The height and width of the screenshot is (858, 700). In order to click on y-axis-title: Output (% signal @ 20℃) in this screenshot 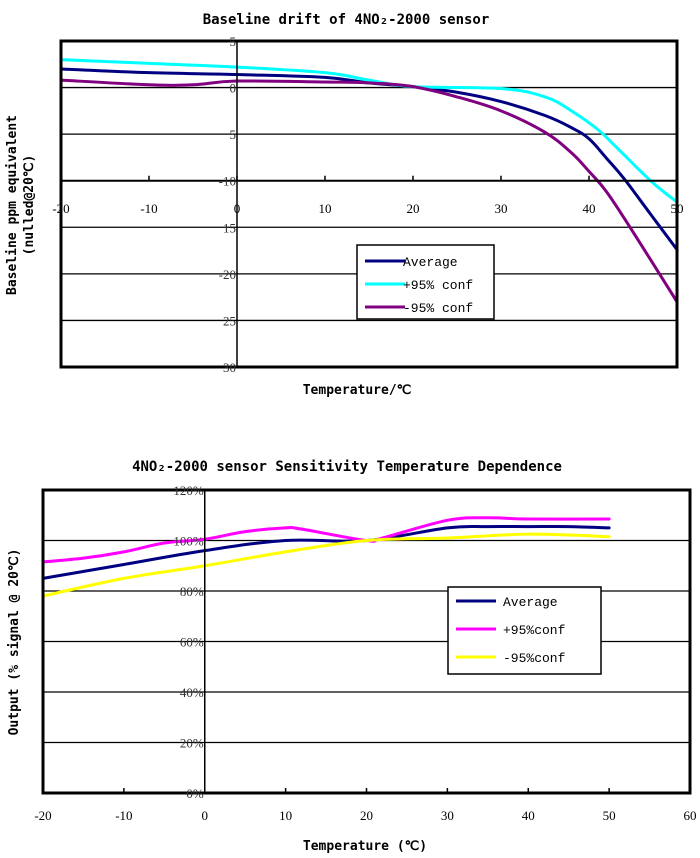, I will do `click(14, 642)`.